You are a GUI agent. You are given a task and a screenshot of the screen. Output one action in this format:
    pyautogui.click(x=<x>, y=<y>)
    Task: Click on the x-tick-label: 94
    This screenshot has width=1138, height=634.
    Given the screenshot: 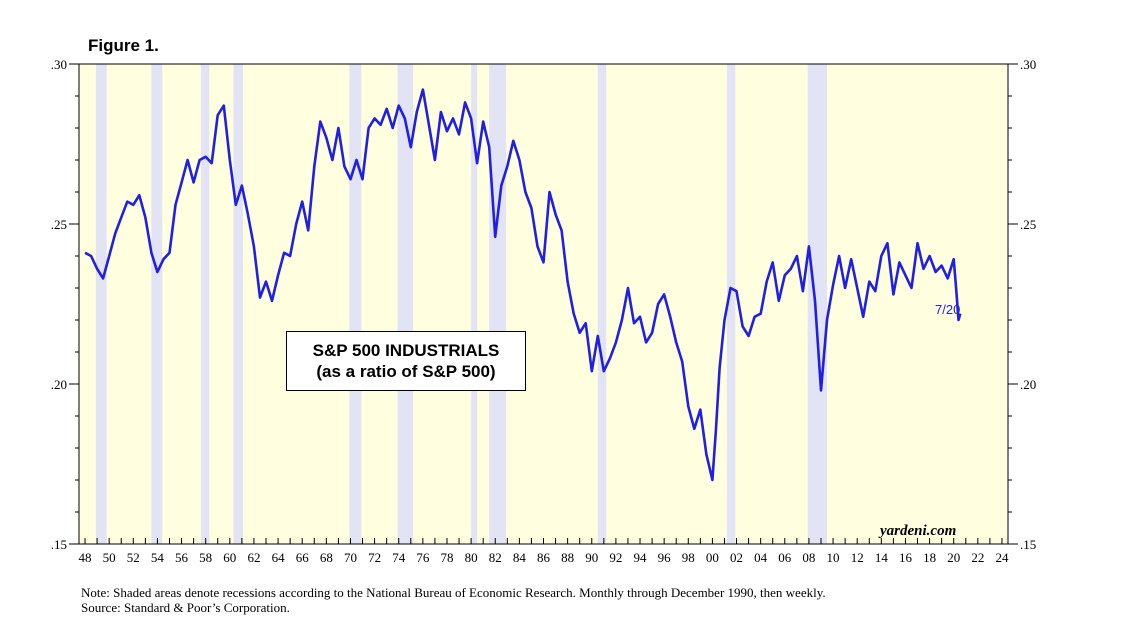 What is the action you would take?
    pyautogui.click(x=641, y=557)
    